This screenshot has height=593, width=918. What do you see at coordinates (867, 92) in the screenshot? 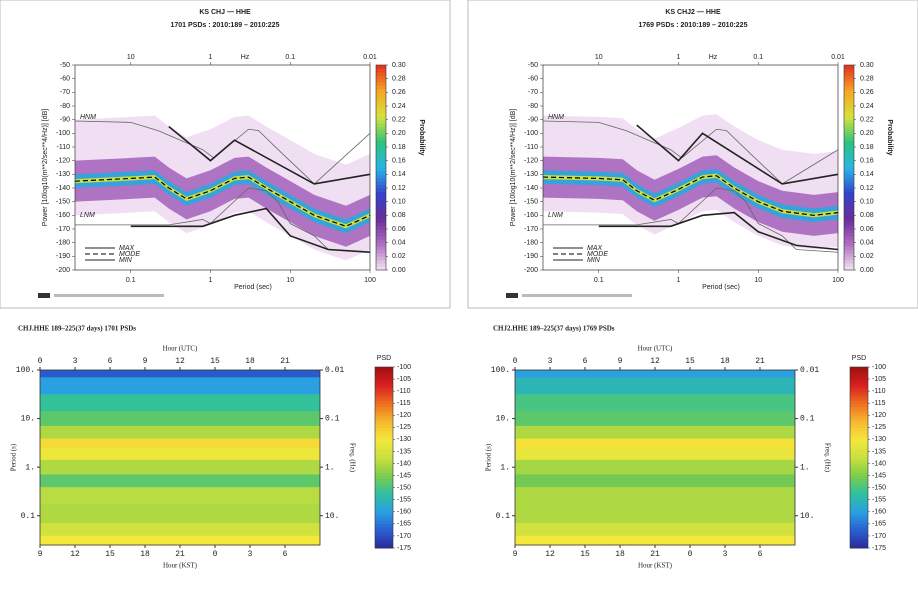
I see `colorbar-tick-label: 0.26` at bounding box center [867, 92].